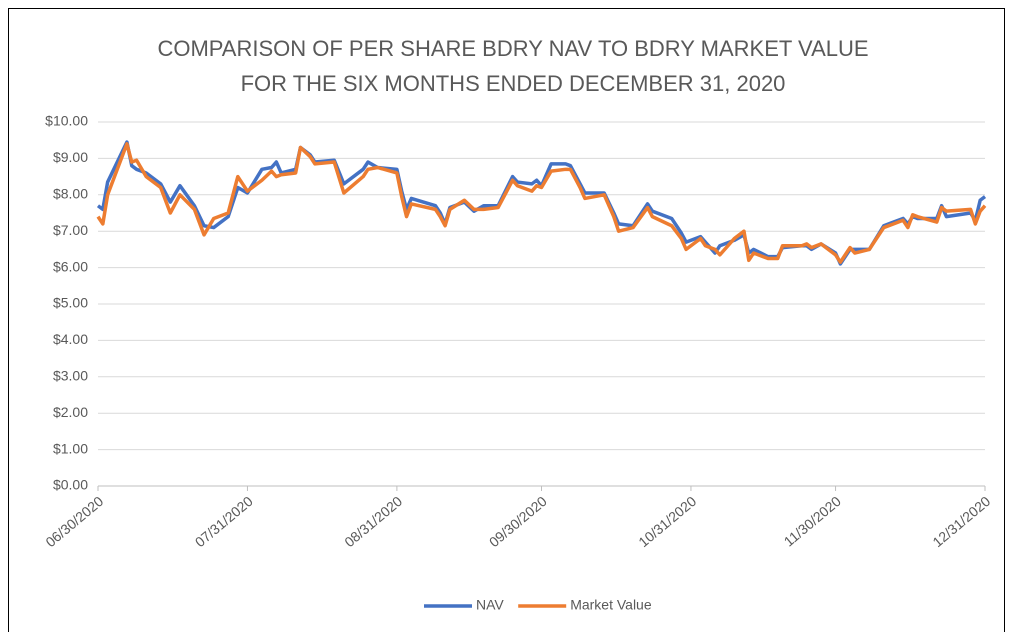 The height and width of the screenshot is (632, 1013). What do you see at coordinates (70, 448) in the screenshot?
I see `y-tick-label: $1.00` at bounding box center [70, 448].